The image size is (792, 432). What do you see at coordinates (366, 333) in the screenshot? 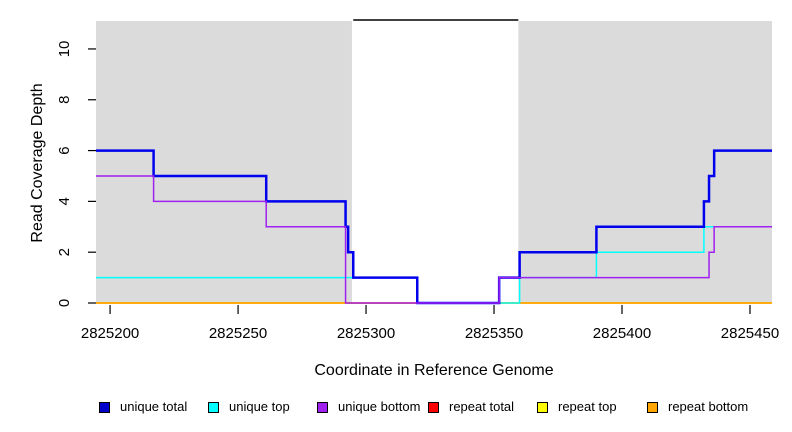
I see `x-axis-tick-label: 2825300` at bounding box center [366, 333].